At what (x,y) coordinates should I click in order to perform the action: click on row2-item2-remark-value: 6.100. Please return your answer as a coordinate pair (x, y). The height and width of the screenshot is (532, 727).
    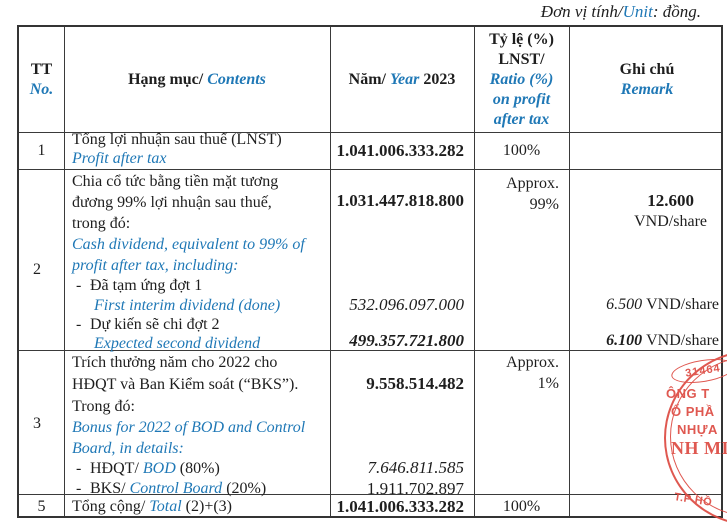
    Looking at the image, I should click on (624, 340).